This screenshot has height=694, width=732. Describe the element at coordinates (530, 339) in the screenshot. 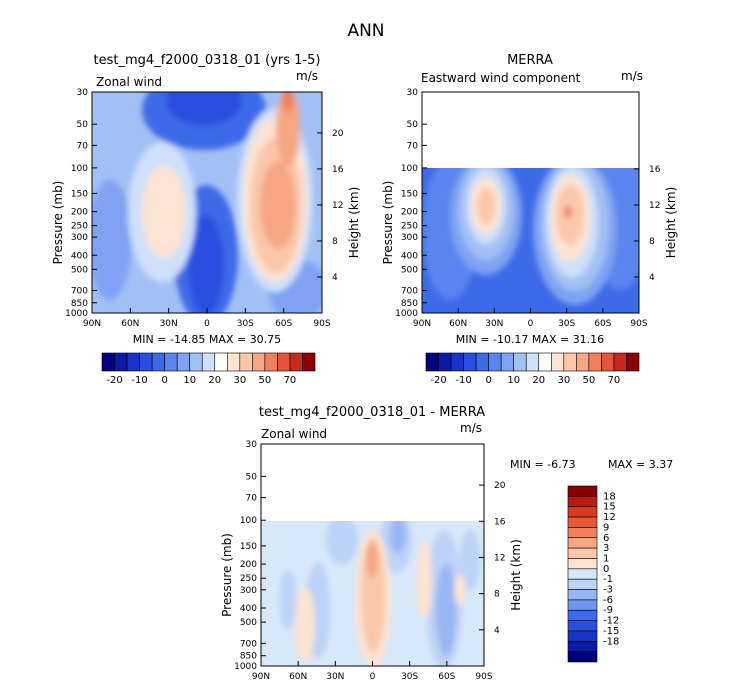

I see `panel-obs-stats: MIN = -10.17 MAX = 31.16` at that location.